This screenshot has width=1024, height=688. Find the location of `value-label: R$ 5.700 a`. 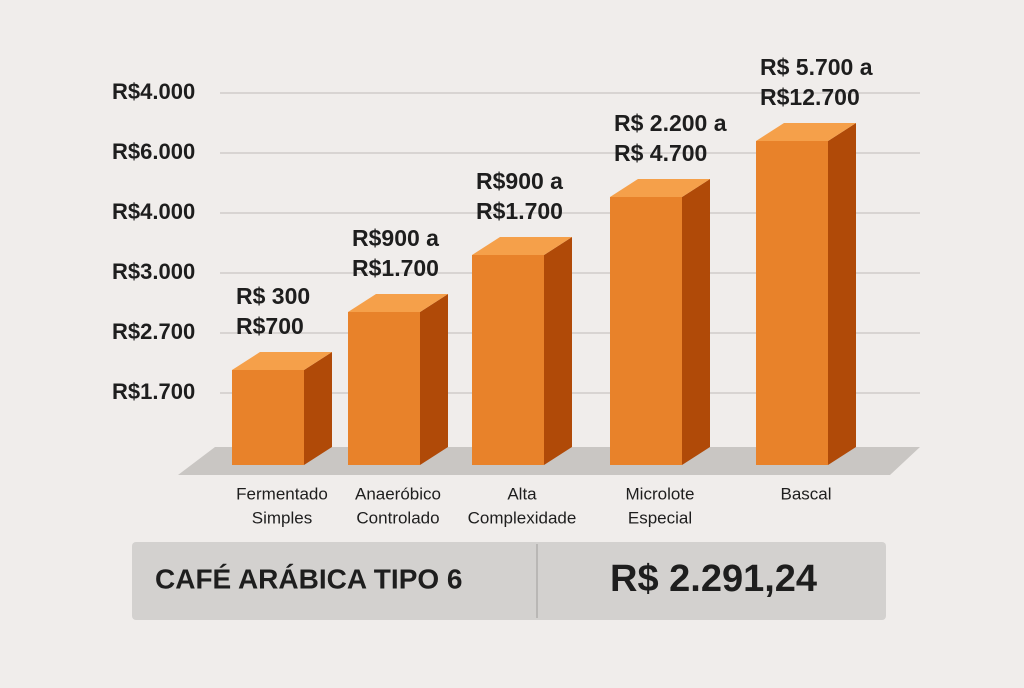

value-label: R$ 5.700 a is located at coordinates (816, 67).